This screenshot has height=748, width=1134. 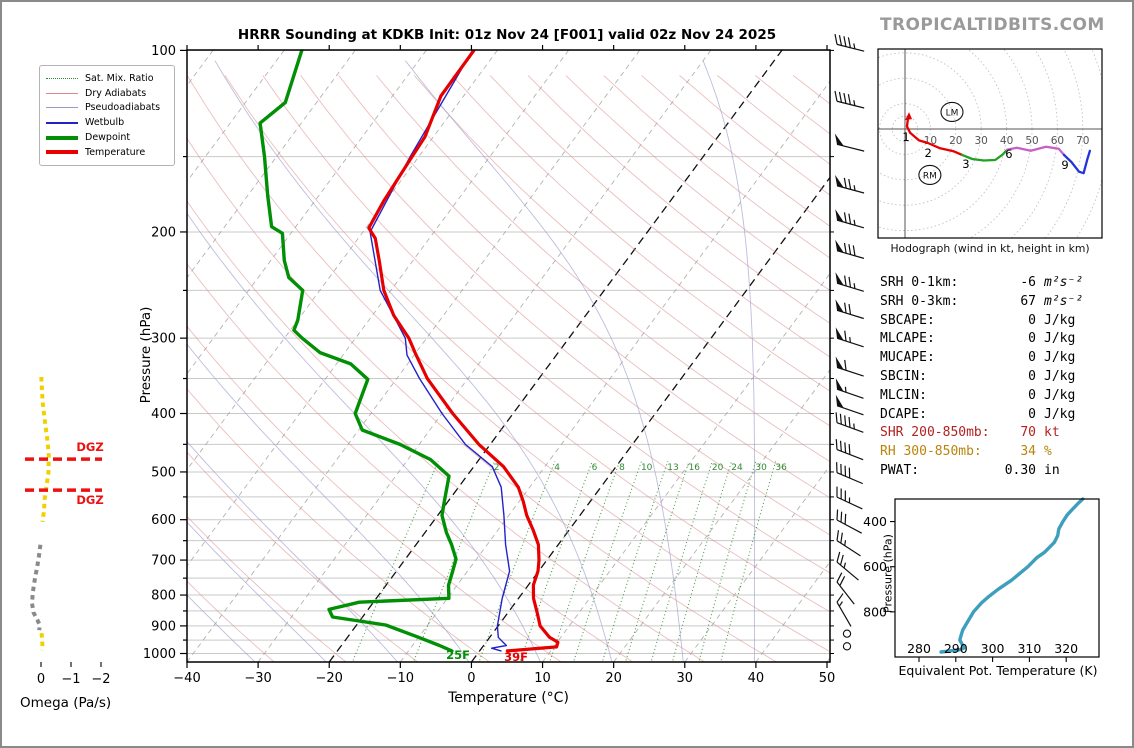 I want to click on stat-unit: m²s⁻², so click(x=1064, y=301).